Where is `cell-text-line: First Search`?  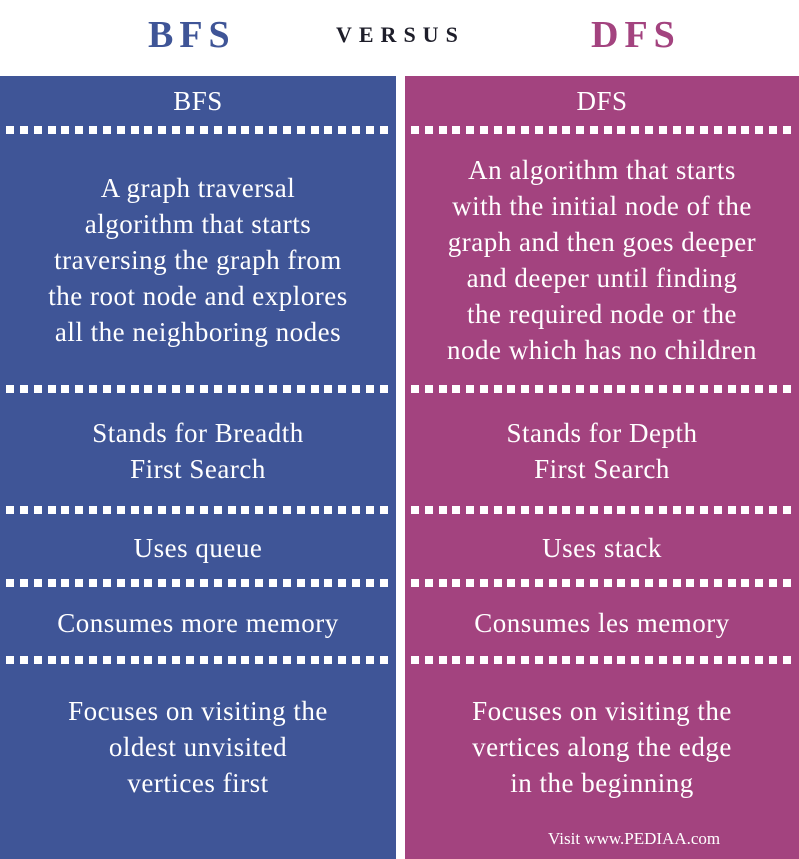 cell-text-line: First Search is located at coordinates (198, 469).